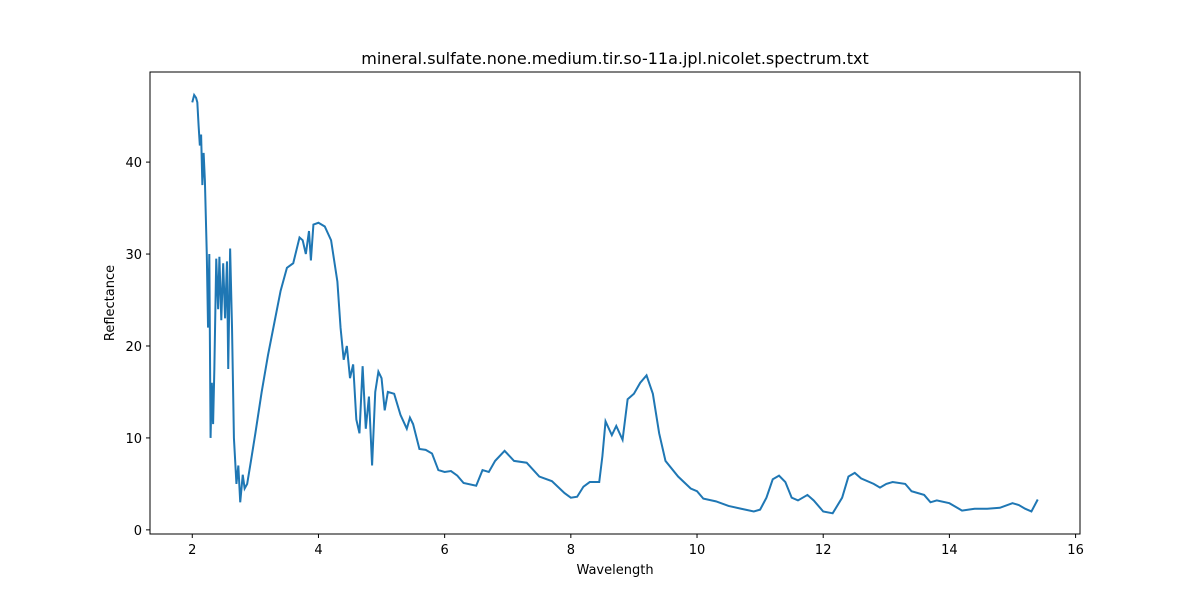 This screenshot has width=1200, height=604. I want to click on x-tick-label: 6, so click(445, 550).